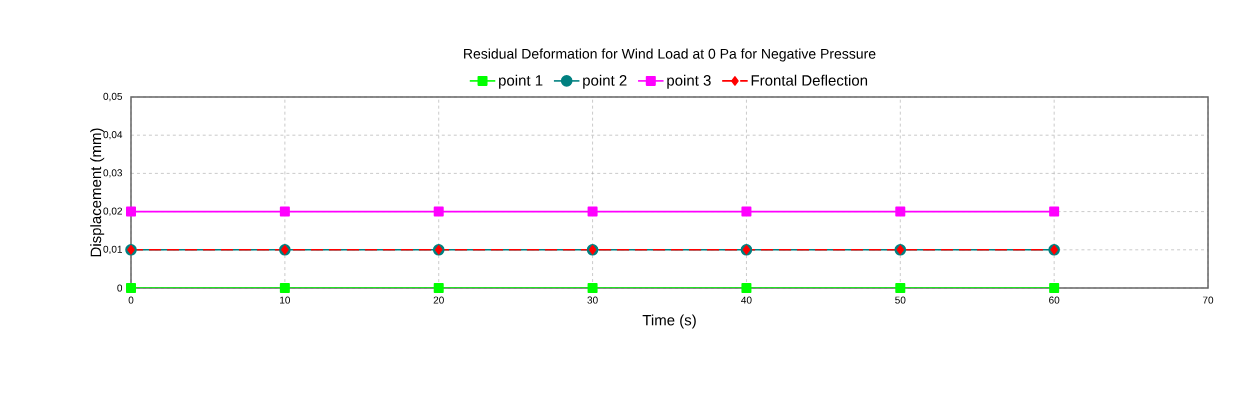 The width and height of the screenshot is (1253, 404). What do you see at coordinates (113, 135) in the screenshot?
I see `y-tick-label: 0,04` at bounding box center [113, 135].